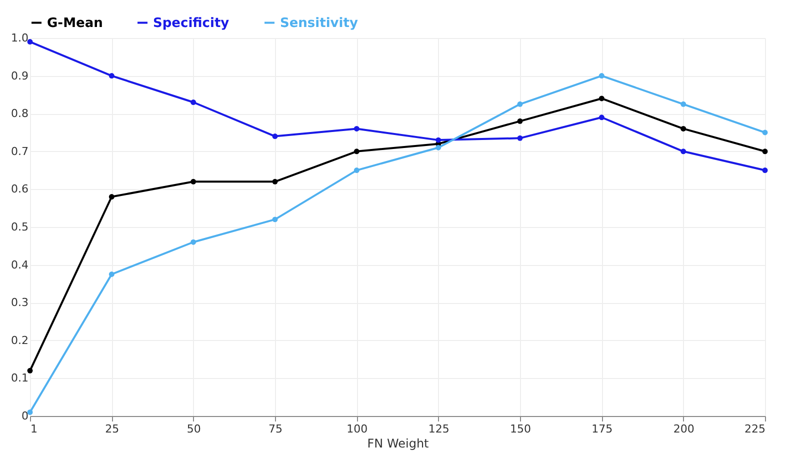 This screenshot has width=786, height=466. Describe the element at coordinates (193, 429) in the screenshot. I see `x-tick-label: 50` at that location.